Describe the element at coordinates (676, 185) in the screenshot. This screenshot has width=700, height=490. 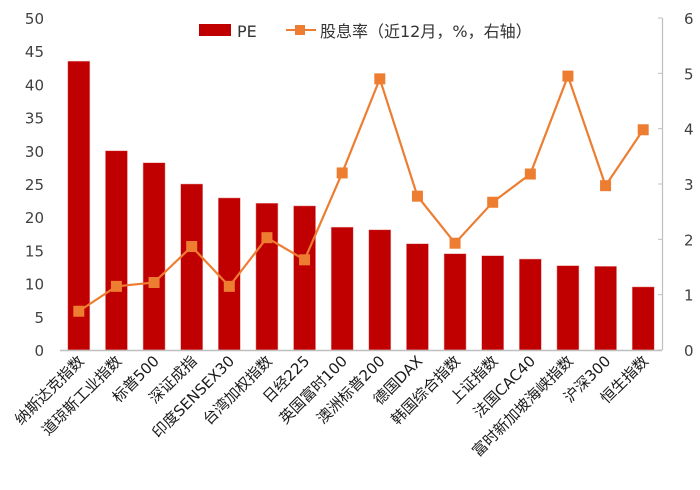
I see `right-y-axis: 0 1 2 3 4 5 6` at that location.